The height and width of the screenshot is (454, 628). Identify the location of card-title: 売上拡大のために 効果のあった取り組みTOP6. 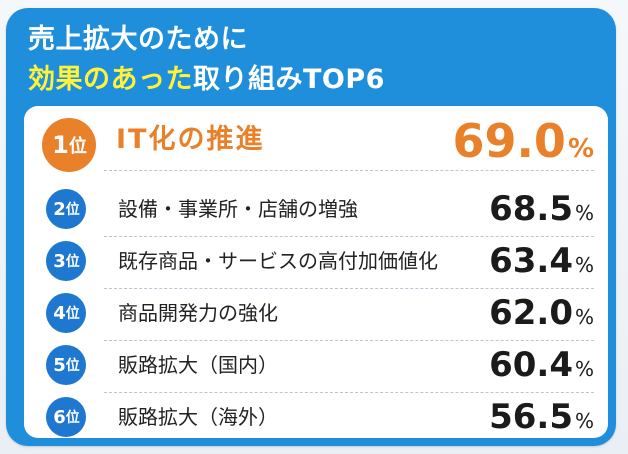
(206, 60).